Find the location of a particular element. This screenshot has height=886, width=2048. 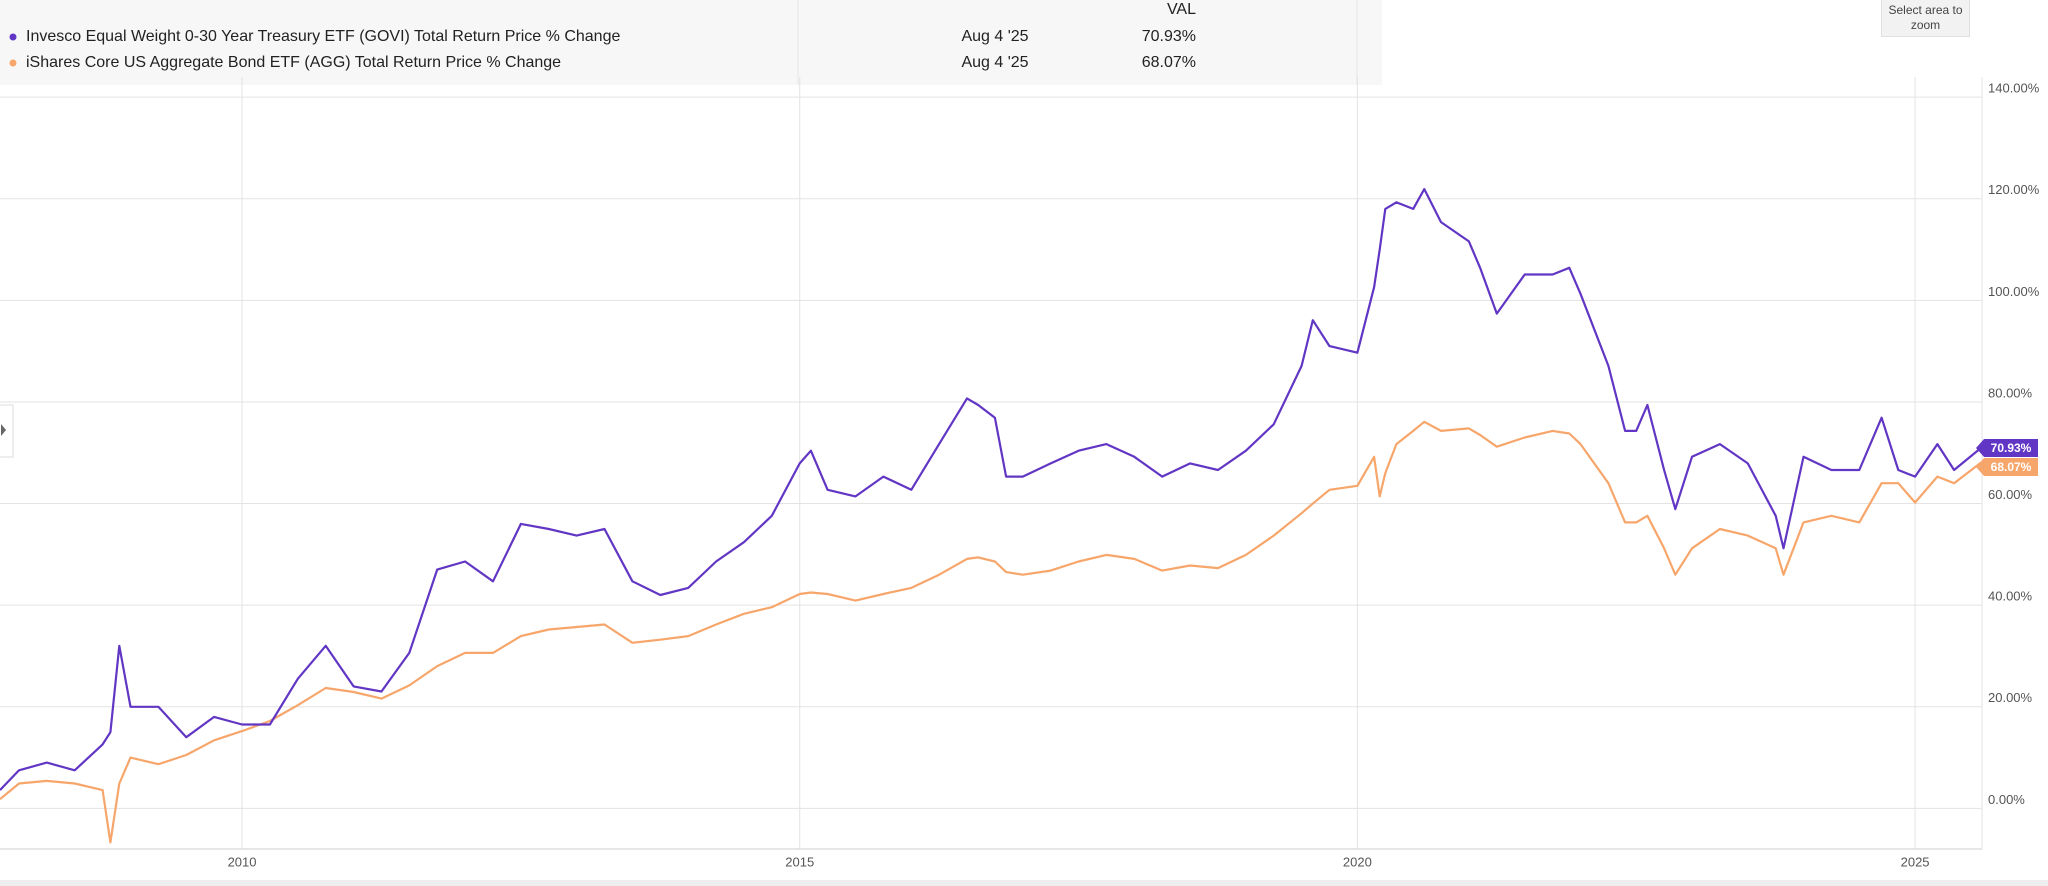

y-tick-label: 40.00% is located at coordinates (2010, 596).